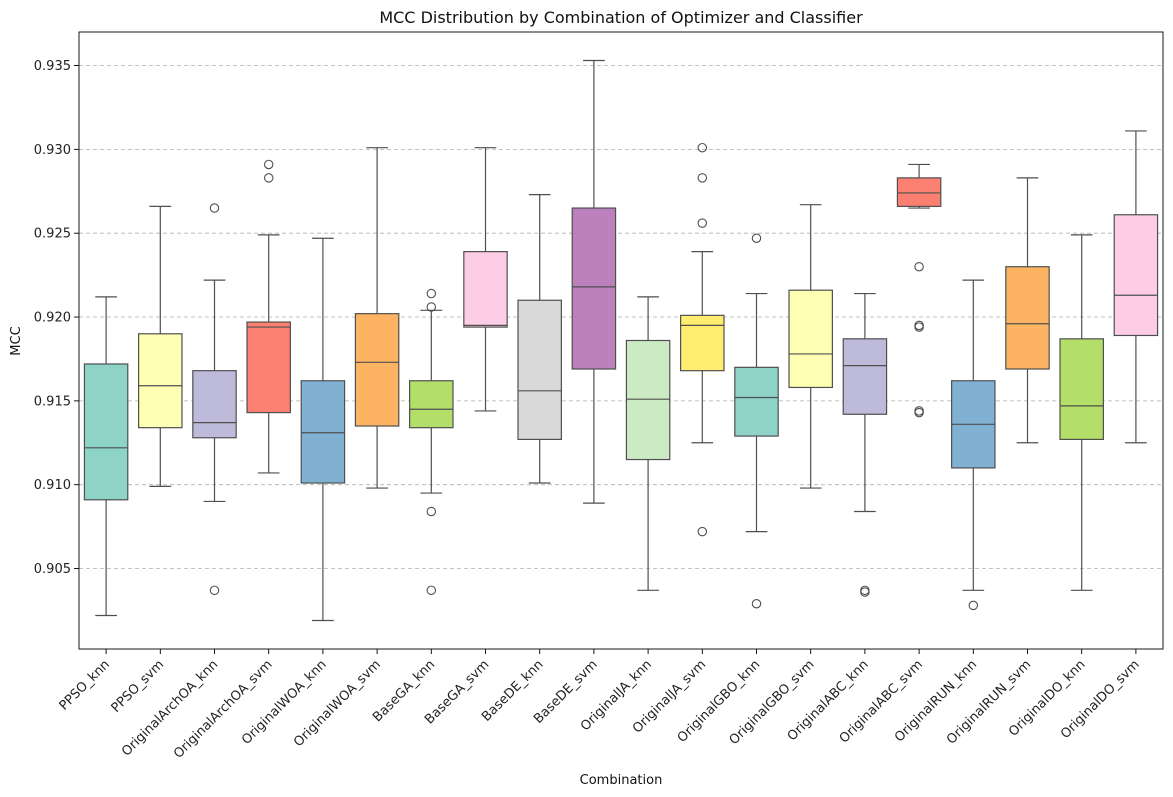 This screenshot has width=1173, height=797. Describe the element at coordinates (52, 234) in the screenshot. I see `y-tick-label: 0.925` at that location.